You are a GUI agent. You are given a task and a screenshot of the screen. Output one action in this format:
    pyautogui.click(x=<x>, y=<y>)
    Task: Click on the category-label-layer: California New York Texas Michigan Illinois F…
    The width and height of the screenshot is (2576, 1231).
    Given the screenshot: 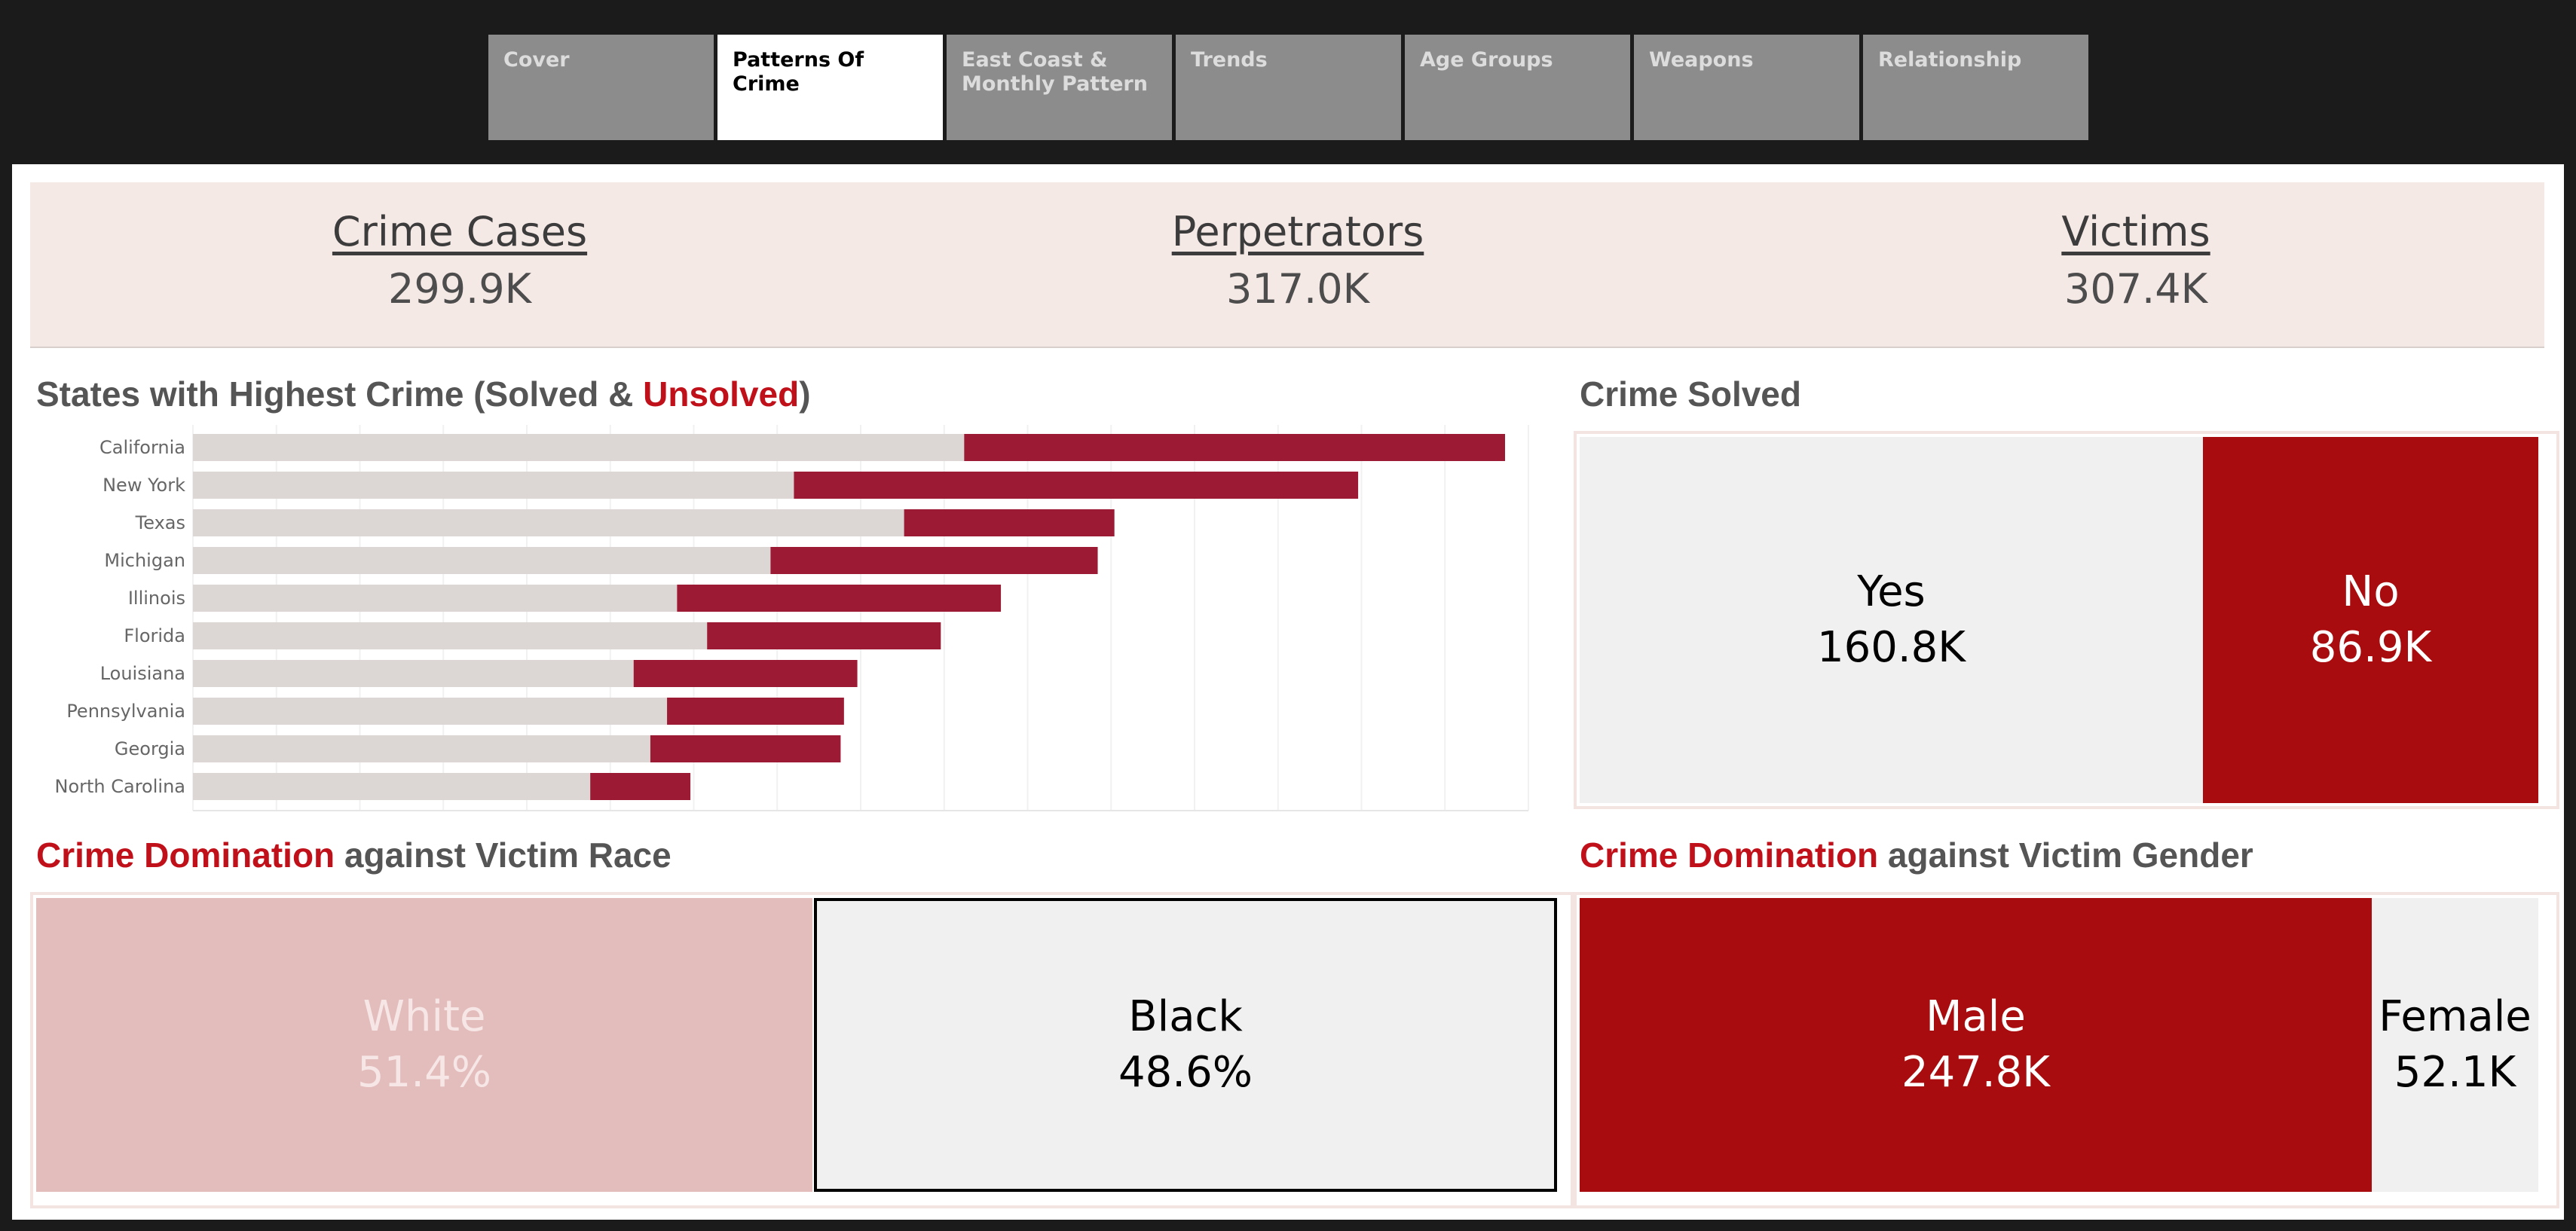 What is the action you would take?
    pyautogui.click(x=121, y=617)
    